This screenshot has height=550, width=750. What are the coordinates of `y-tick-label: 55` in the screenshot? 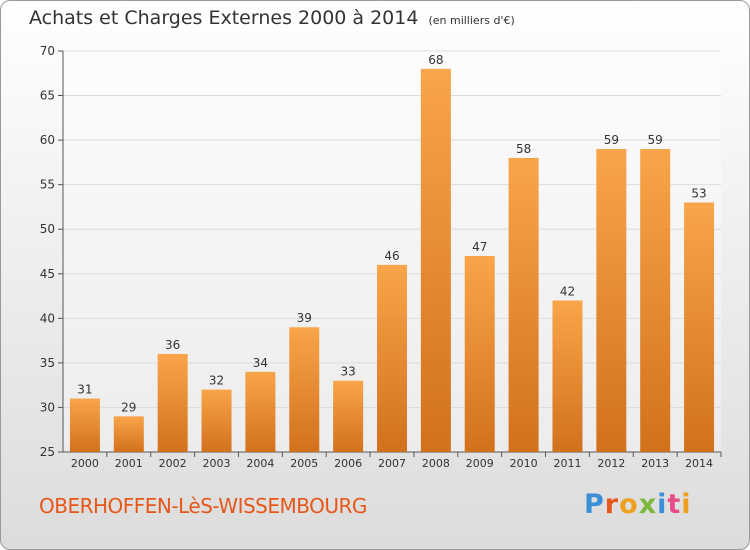 It's located at (47, 185).